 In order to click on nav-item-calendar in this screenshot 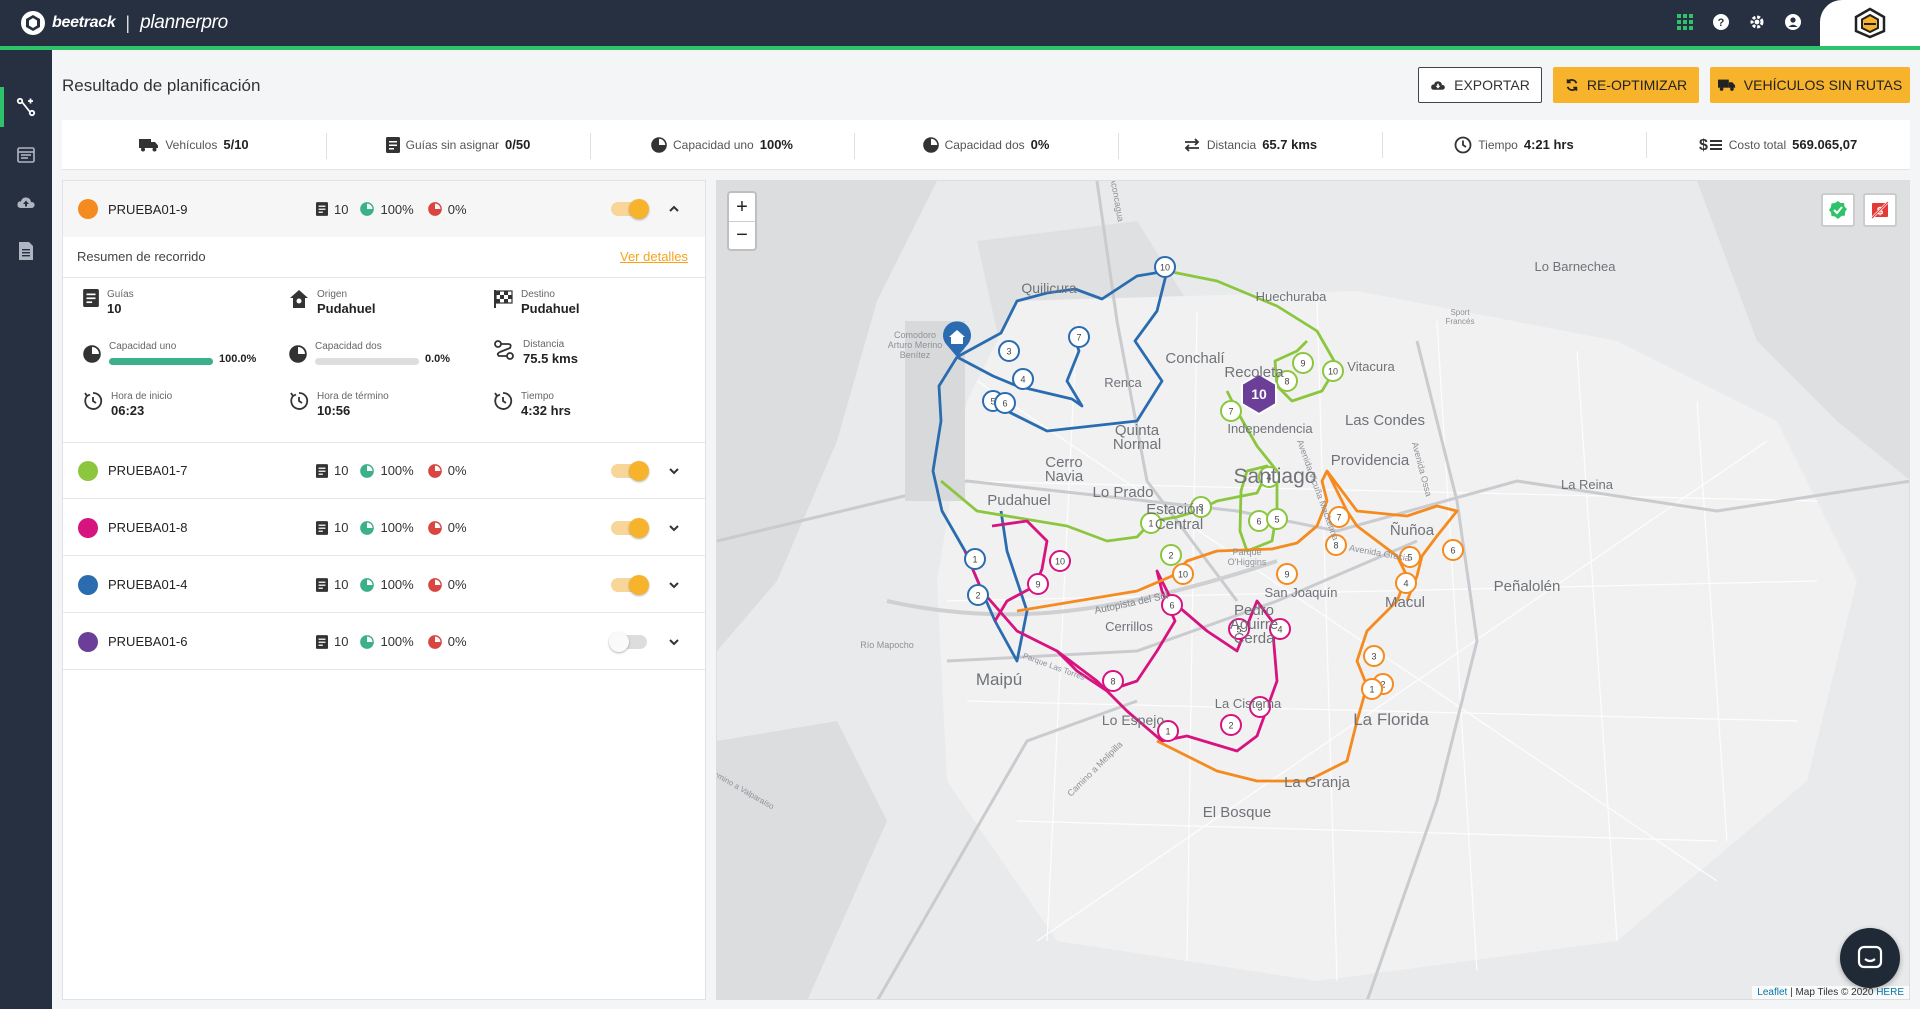, I will do `click(26, 155)`.